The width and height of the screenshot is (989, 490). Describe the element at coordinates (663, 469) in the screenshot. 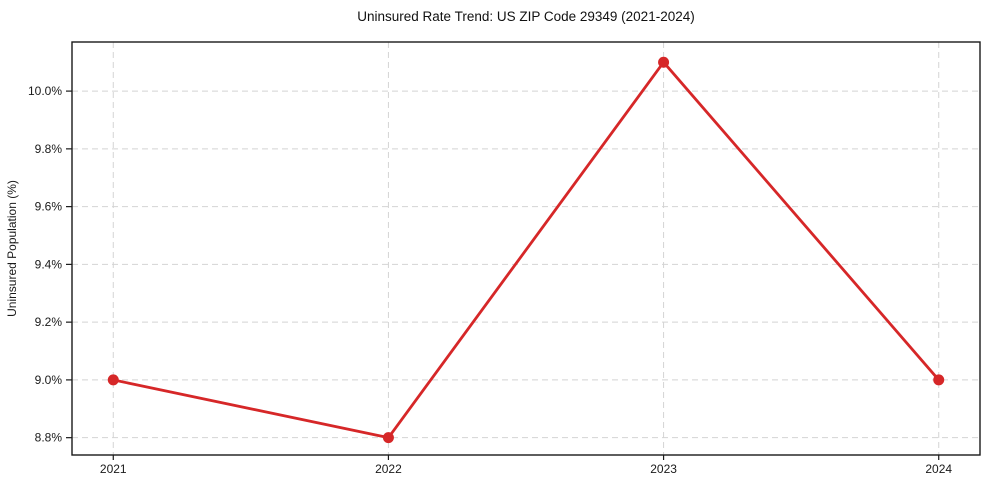

I see `x-tick-label: 2023` at that location.